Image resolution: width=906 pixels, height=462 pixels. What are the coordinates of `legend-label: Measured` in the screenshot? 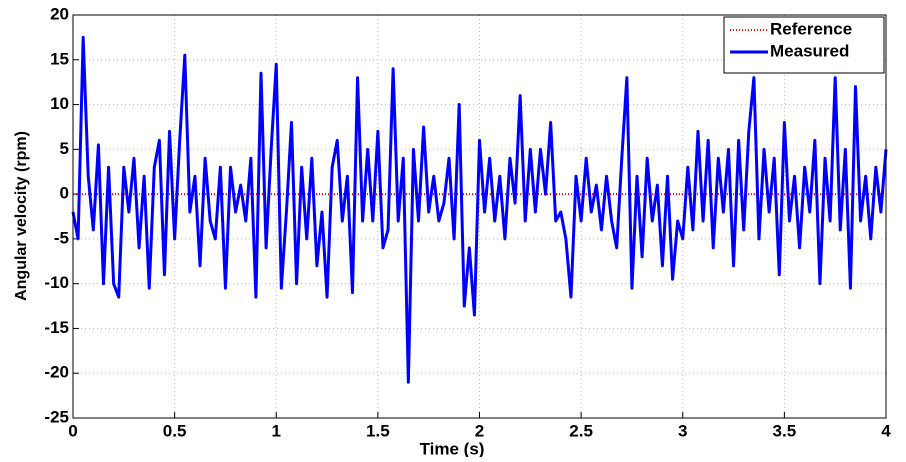 It's located at (809, 50).